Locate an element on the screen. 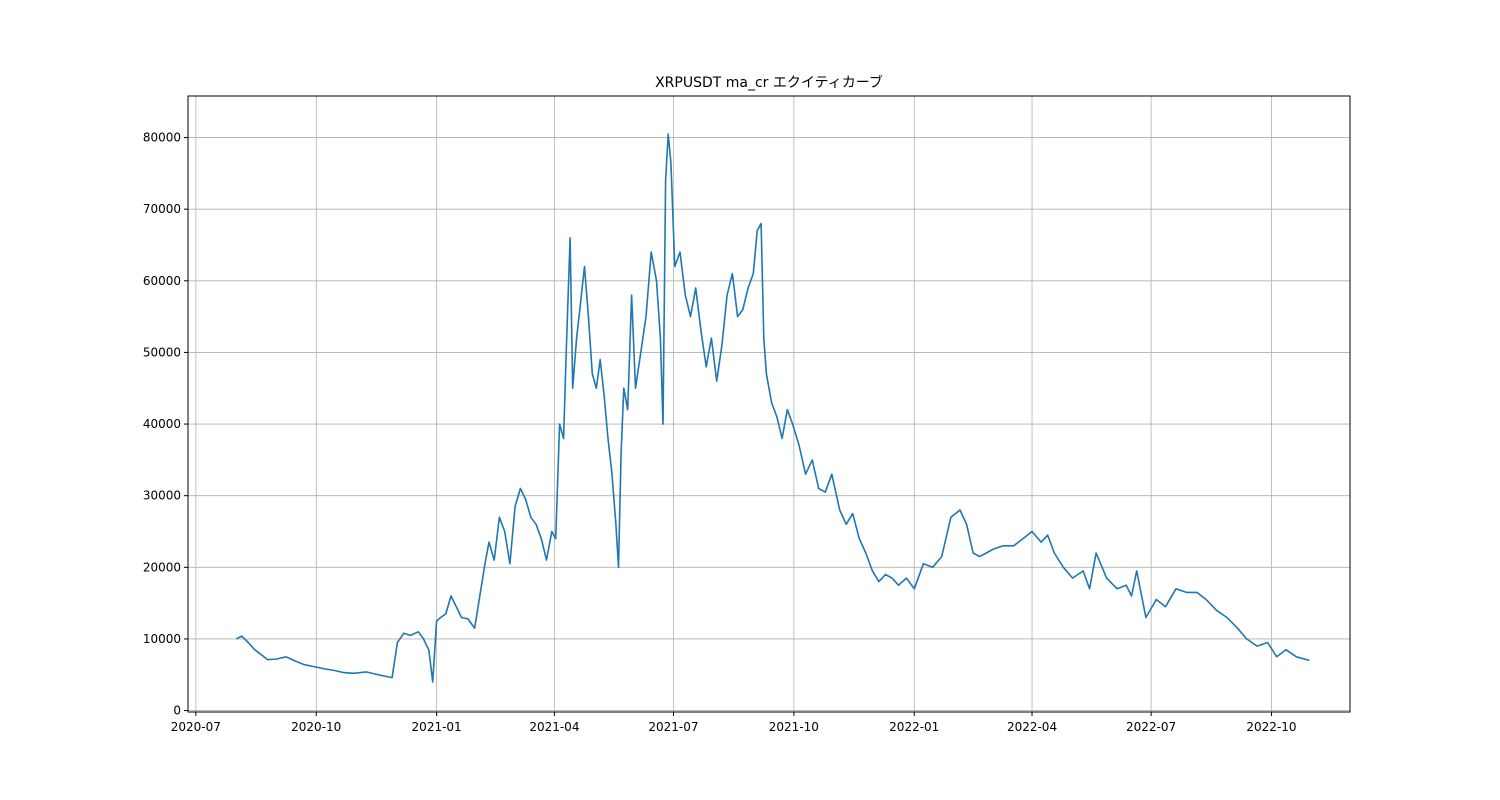 This screenshot has height=800, width=1500. x-tick-label: 2022-10 is located at coordinates (1271, 727).